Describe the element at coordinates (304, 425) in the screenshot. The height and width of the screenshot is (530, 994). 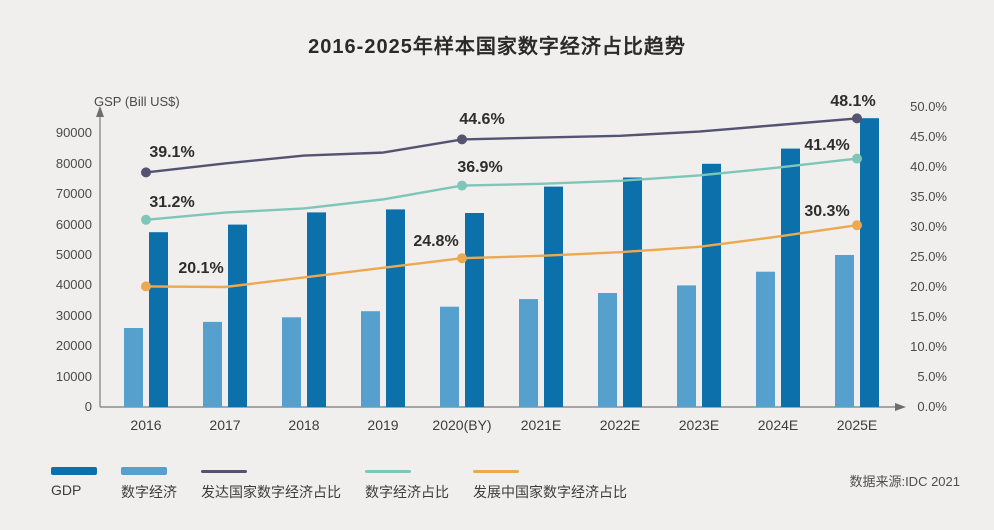
I see `x-axis-tick-2018: 2018` at that location.